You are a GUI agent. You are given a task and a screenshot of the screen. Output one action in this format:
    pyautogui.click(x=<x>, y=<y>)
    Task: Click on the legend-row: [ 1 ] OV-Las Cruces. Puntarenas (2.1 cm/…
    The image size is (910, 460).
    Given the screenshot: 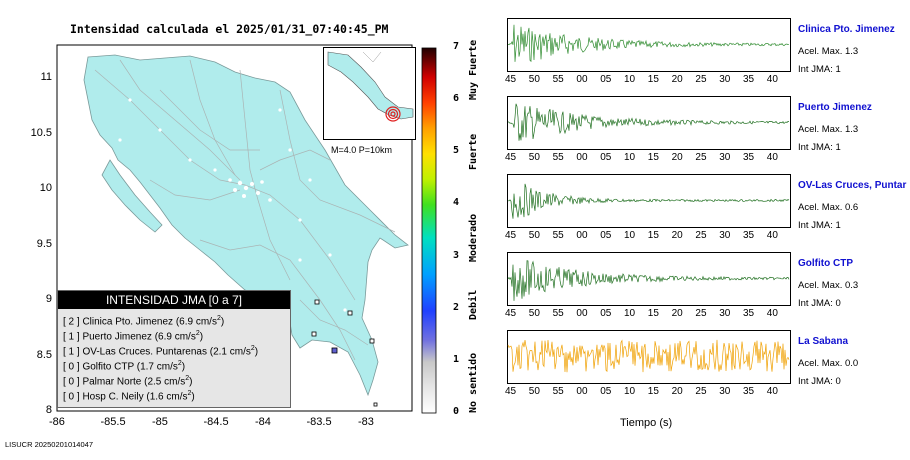 What is the action you would take?
    pyautogui.click(x=160, y=351)
    